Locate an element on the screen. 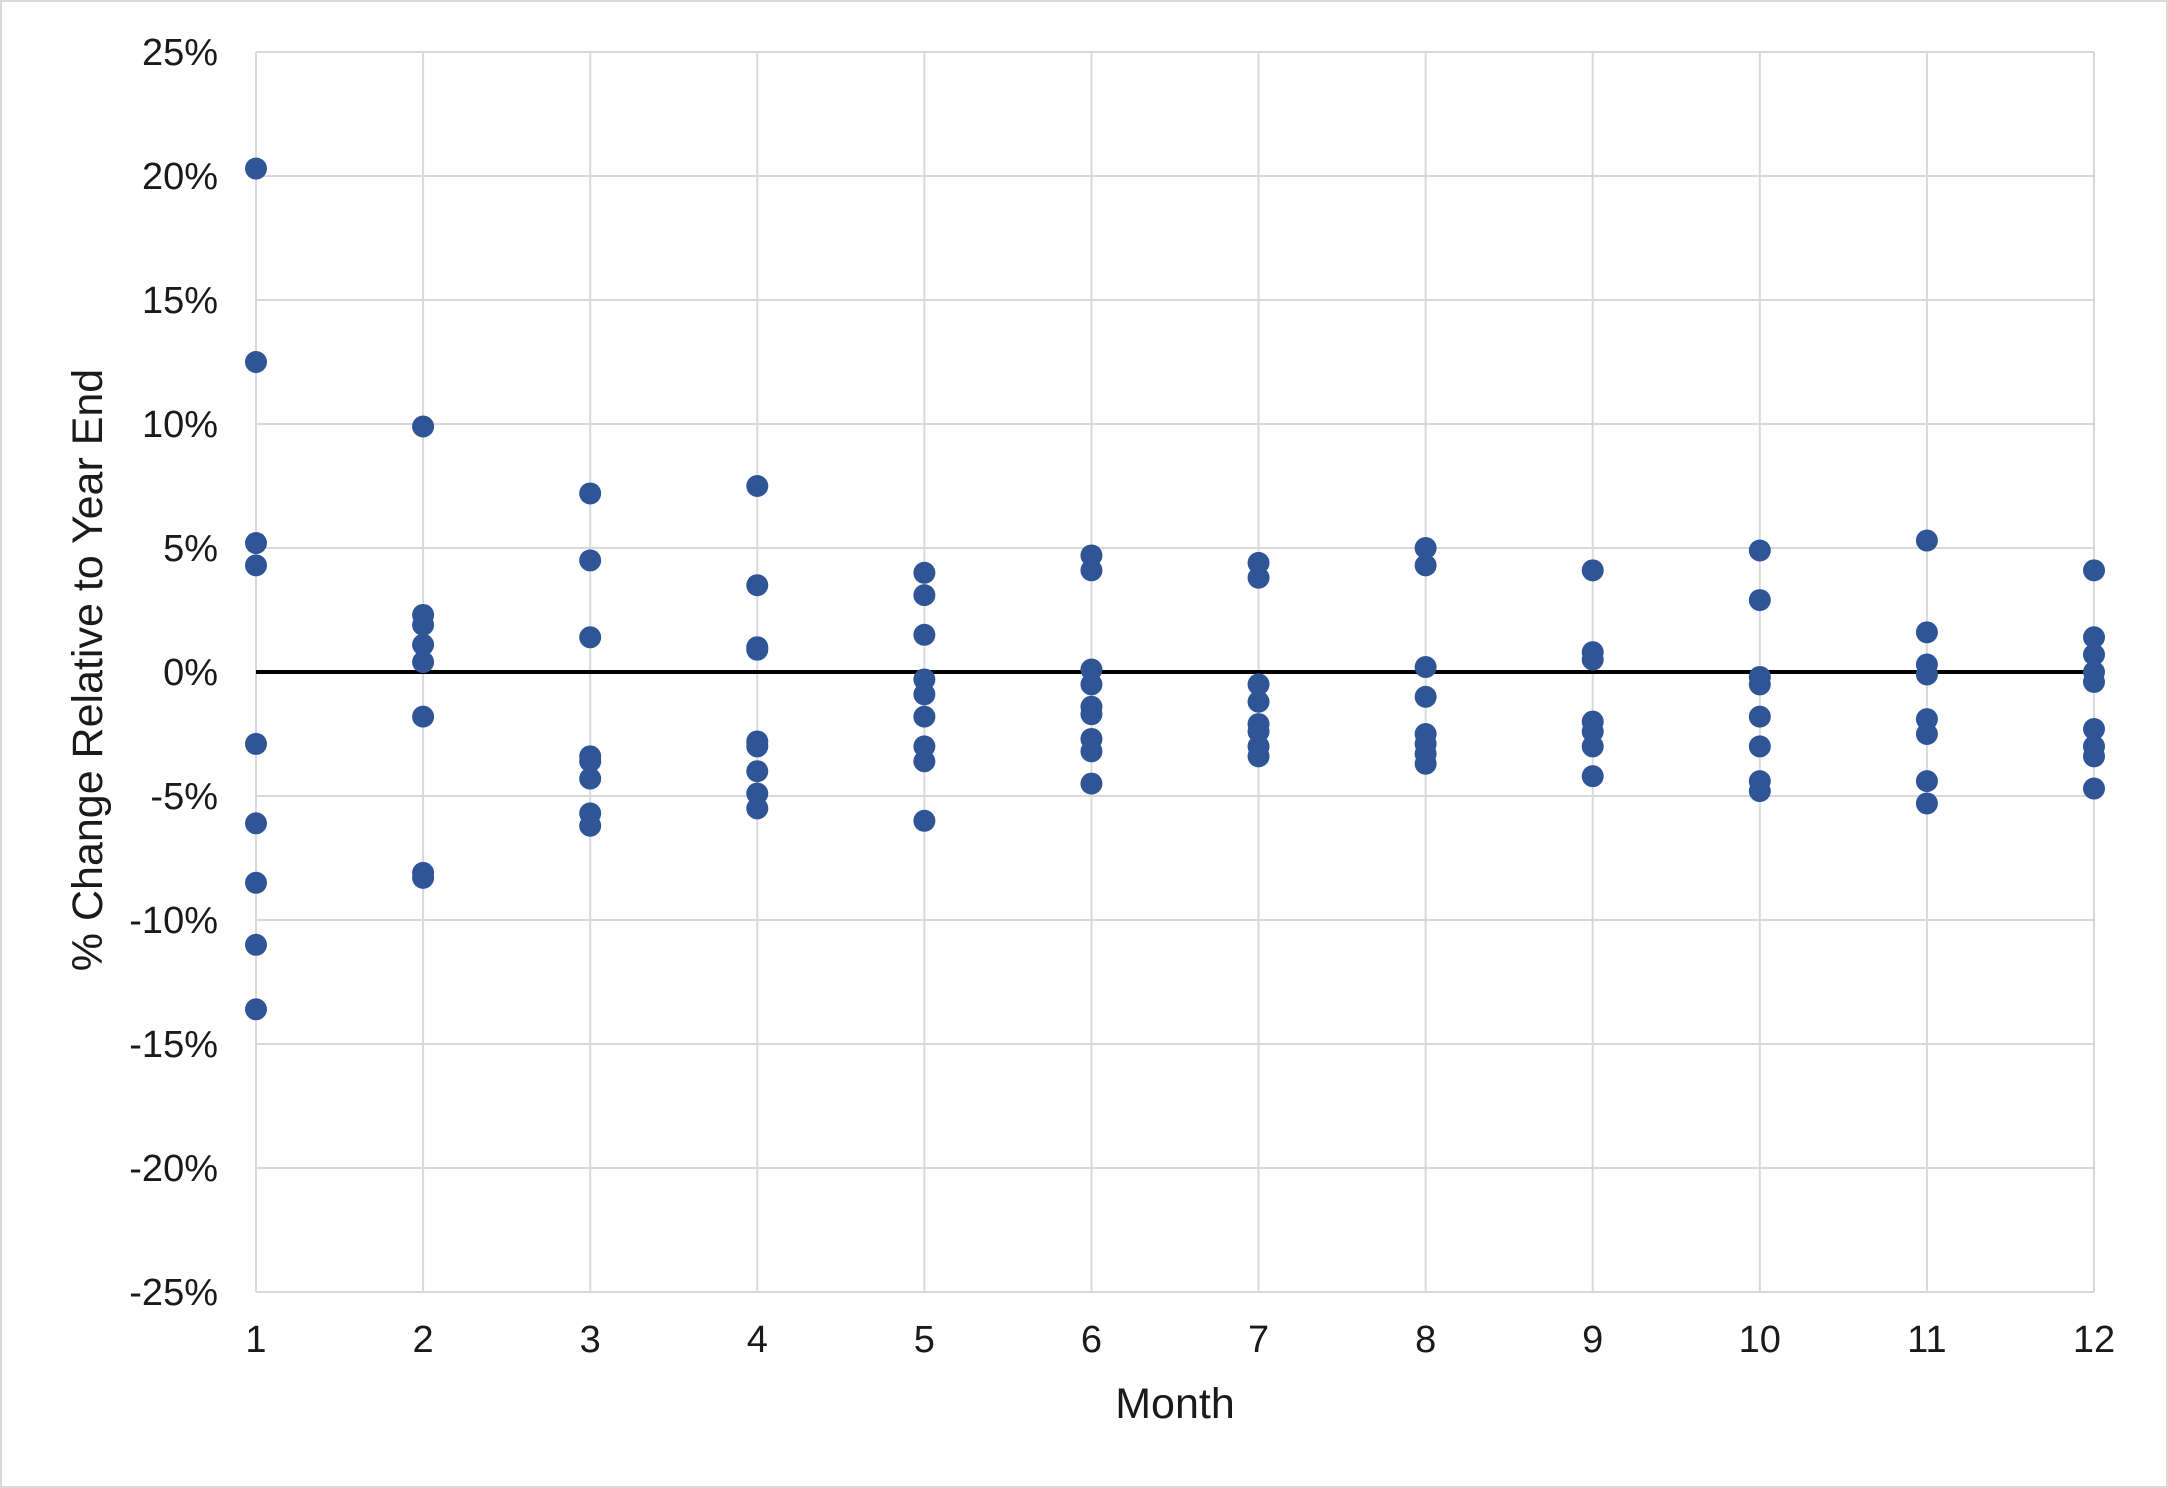 Image resolution: width=2168 pixels, height=1488 pixels. x-tick-label: 9 is located at coordinates (1592, 1340).